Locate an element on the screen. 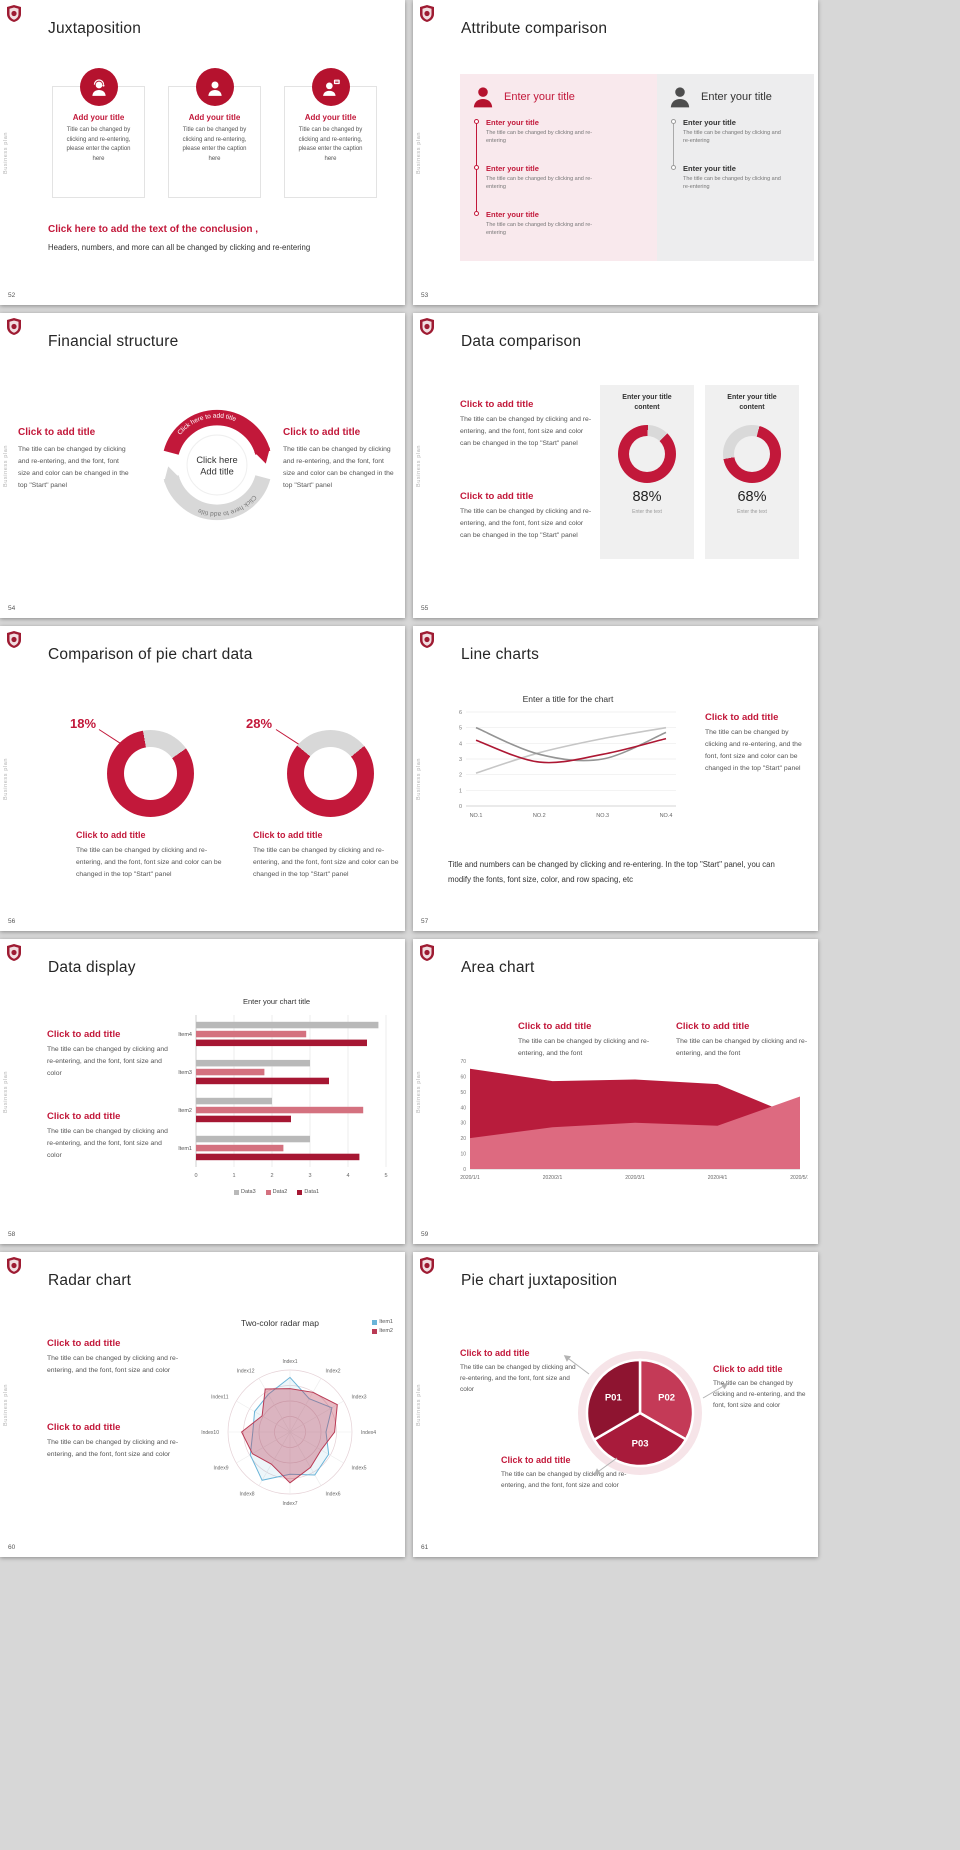 This screenshot has width=960, height=1850. svg-text: Index10 is located at coordinates (210, 1433).